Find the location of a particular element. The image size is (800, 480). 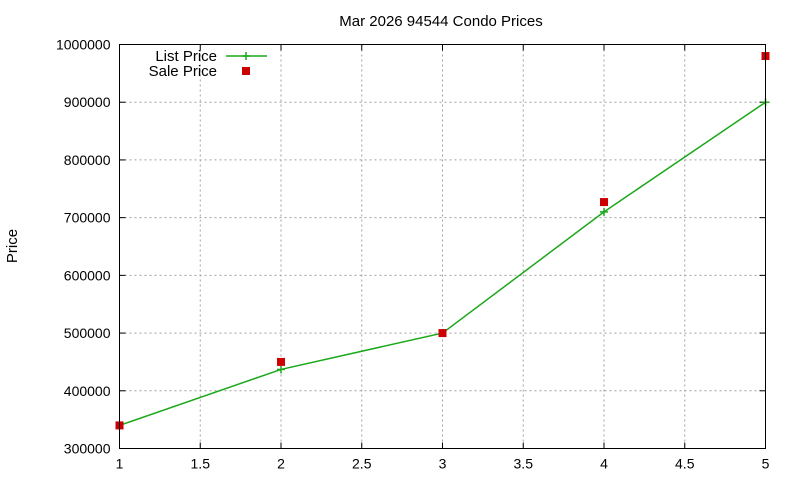

x-tick-label: 1 is located at coordinates (120, 464).